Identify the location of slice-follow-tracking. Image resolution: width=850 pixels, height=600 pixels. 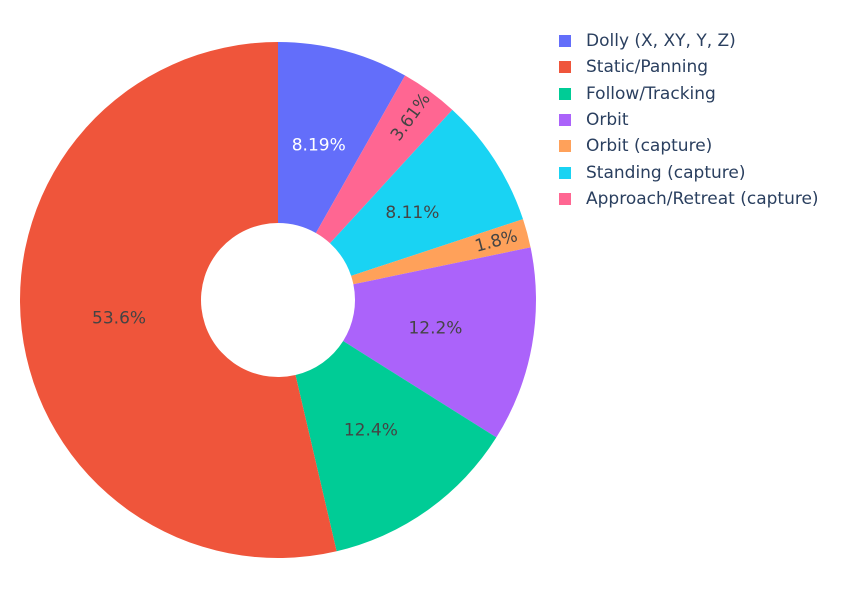
(396, 446).